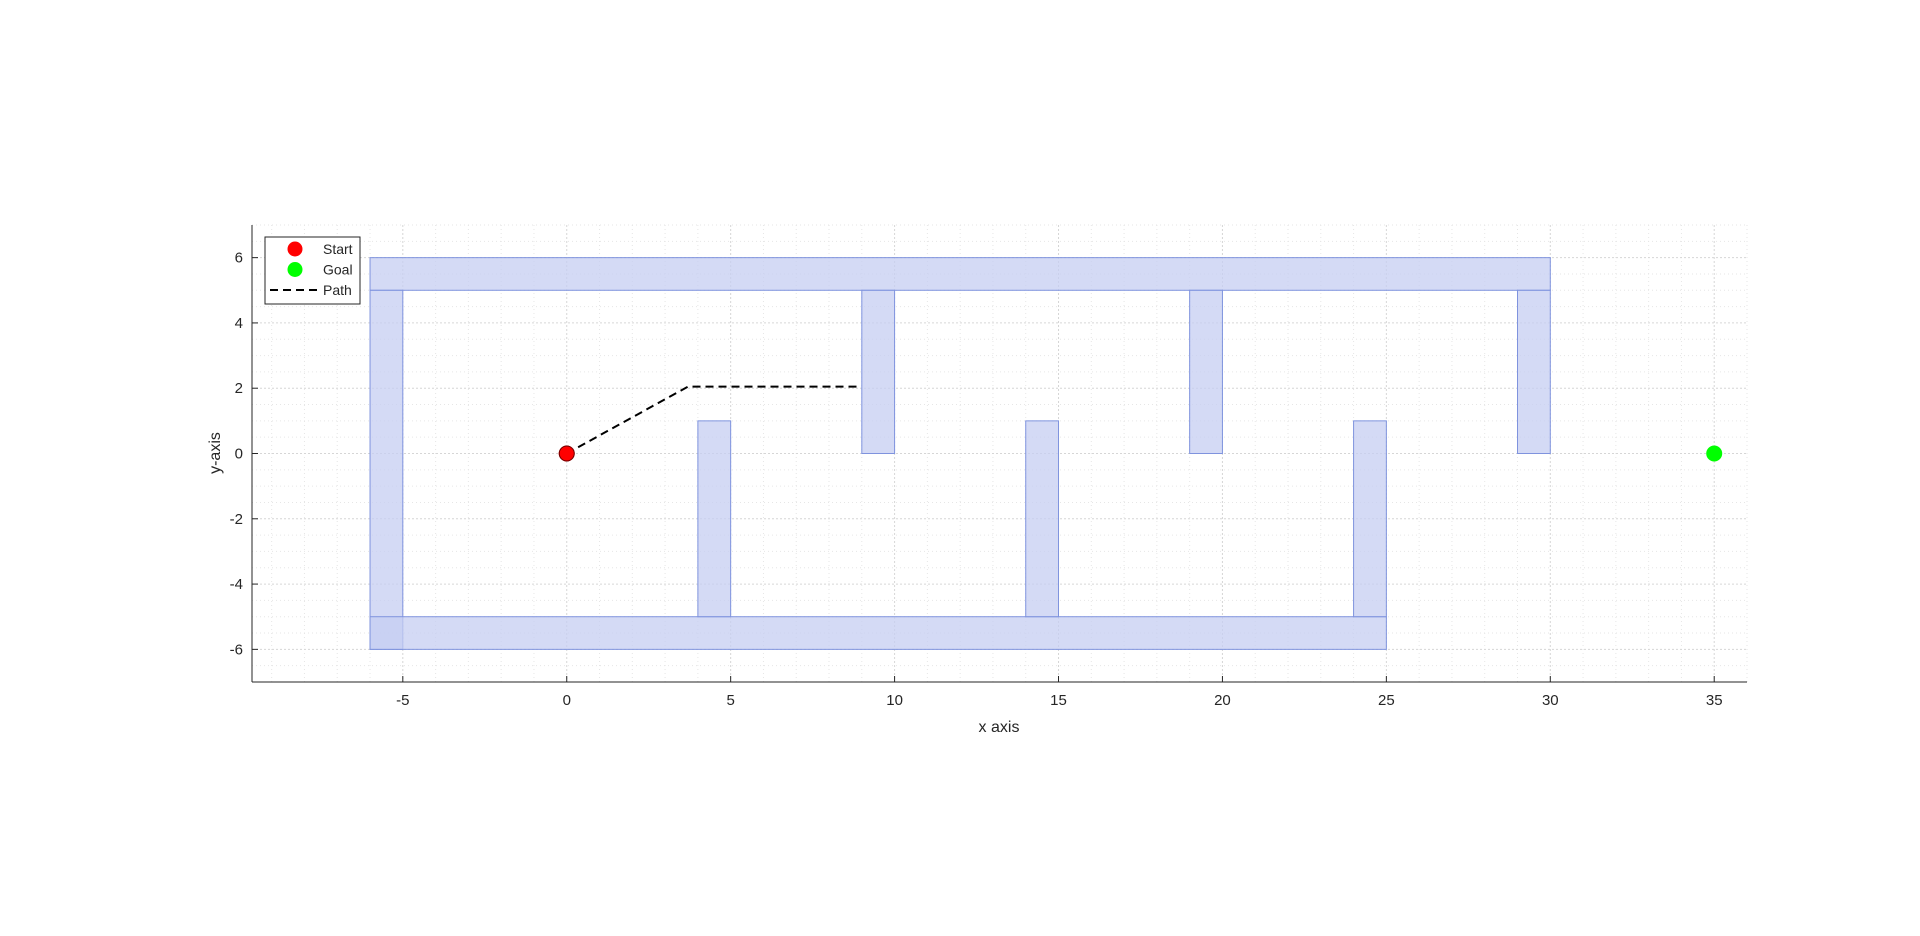 The width and height of the screenshot is (1920, 936). I want to click on x-tick-label: 25, so click(1386, 700).